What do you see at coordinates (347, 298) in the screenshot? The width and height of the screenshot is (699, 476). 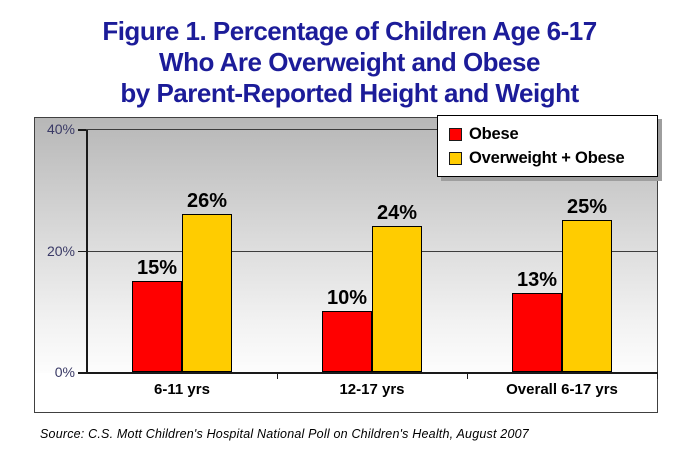 I see `bar-value-label: 10%` at bounding box center [347, 298].